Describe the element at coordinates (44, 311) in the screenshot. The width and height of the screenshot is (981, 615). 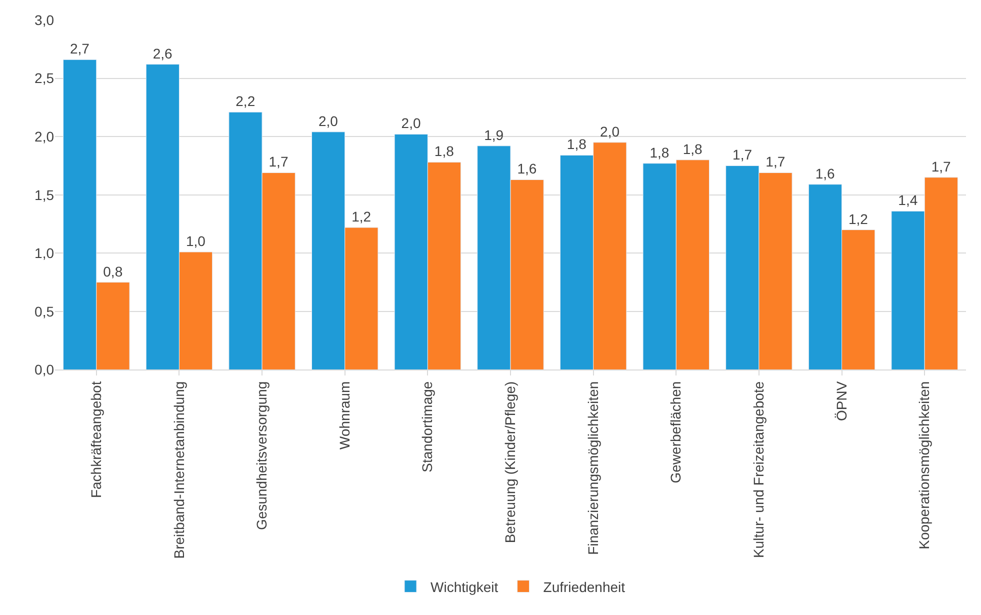
I see `y-tick-label: 0,5` at that location.